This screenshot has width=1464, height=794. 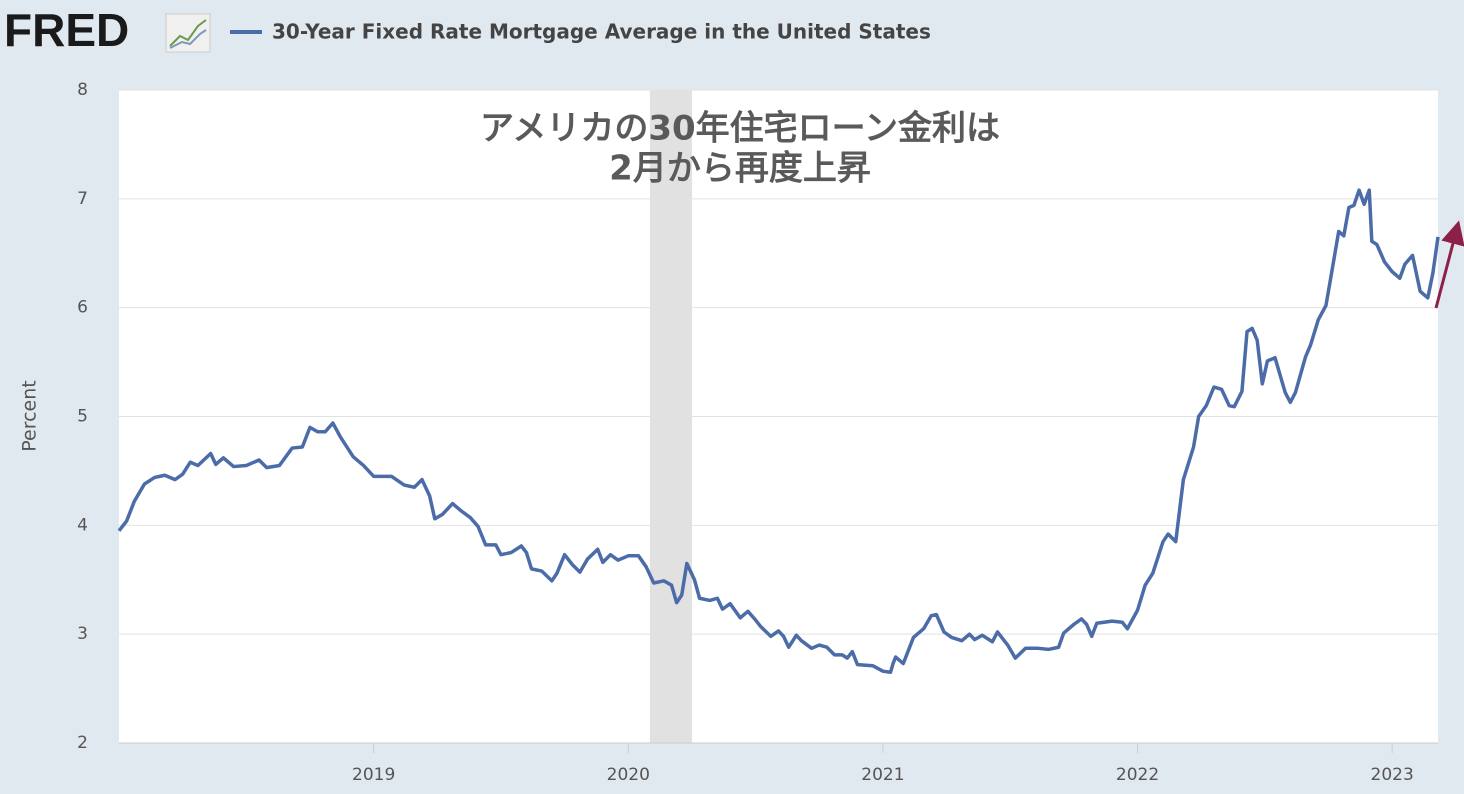 I want to click on y-tick-label: 4, so click(x=82, y=525).